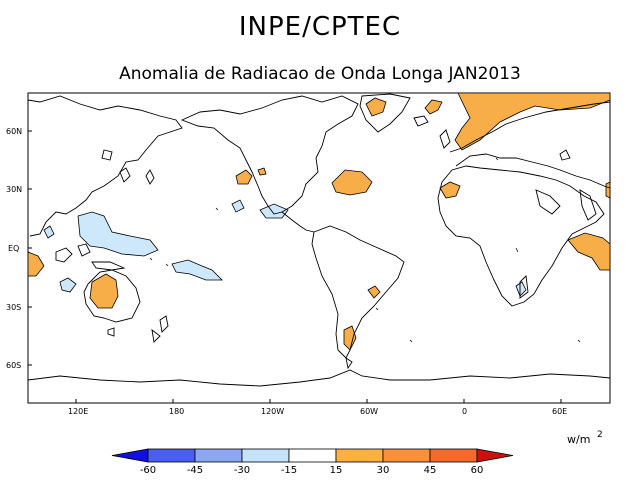 Image resolution: width=640 pixels, height=494 pixels. What do you see at coordinates (262, 171) in the screenshot?
I see `positive-anomaly-mexico` at bounding box center [262, 171].